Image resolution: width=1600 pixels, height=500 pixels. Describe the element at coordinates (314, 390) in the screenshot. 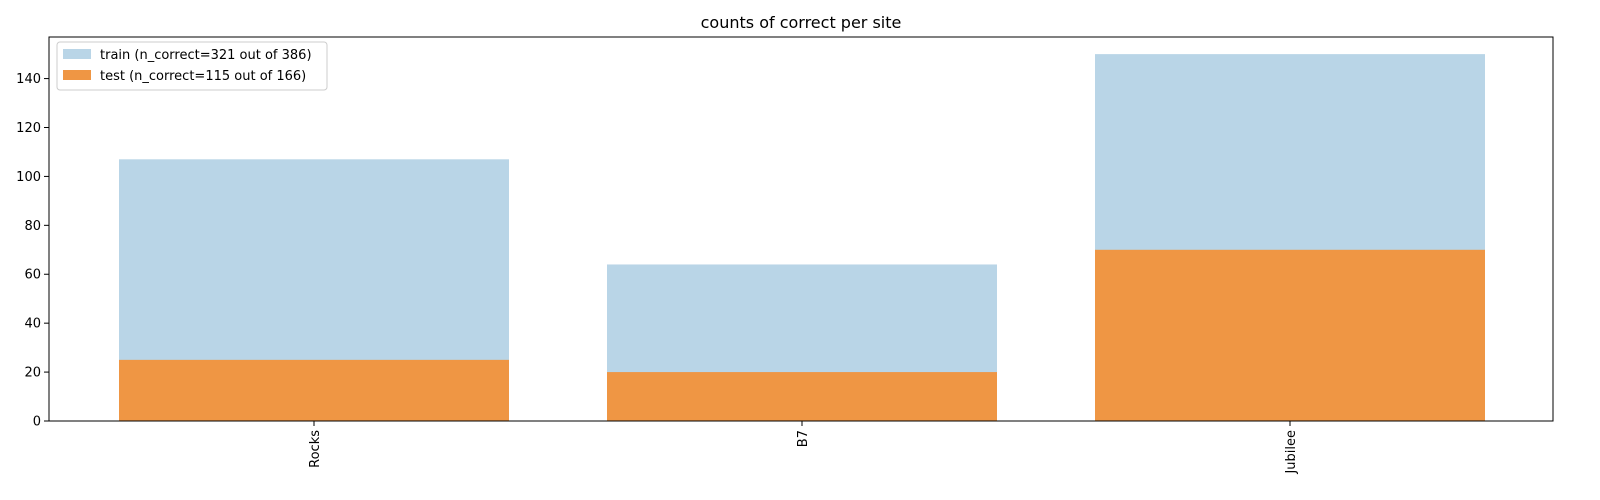

I see `bar-test-rocks` at that location.